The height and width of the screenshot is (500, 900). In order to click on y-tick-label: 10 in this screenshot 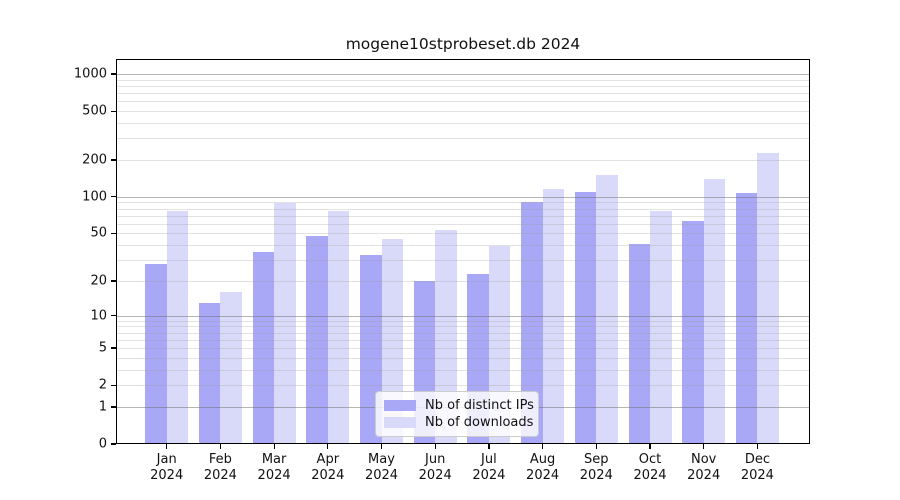, I will do `click(98, 316)`.